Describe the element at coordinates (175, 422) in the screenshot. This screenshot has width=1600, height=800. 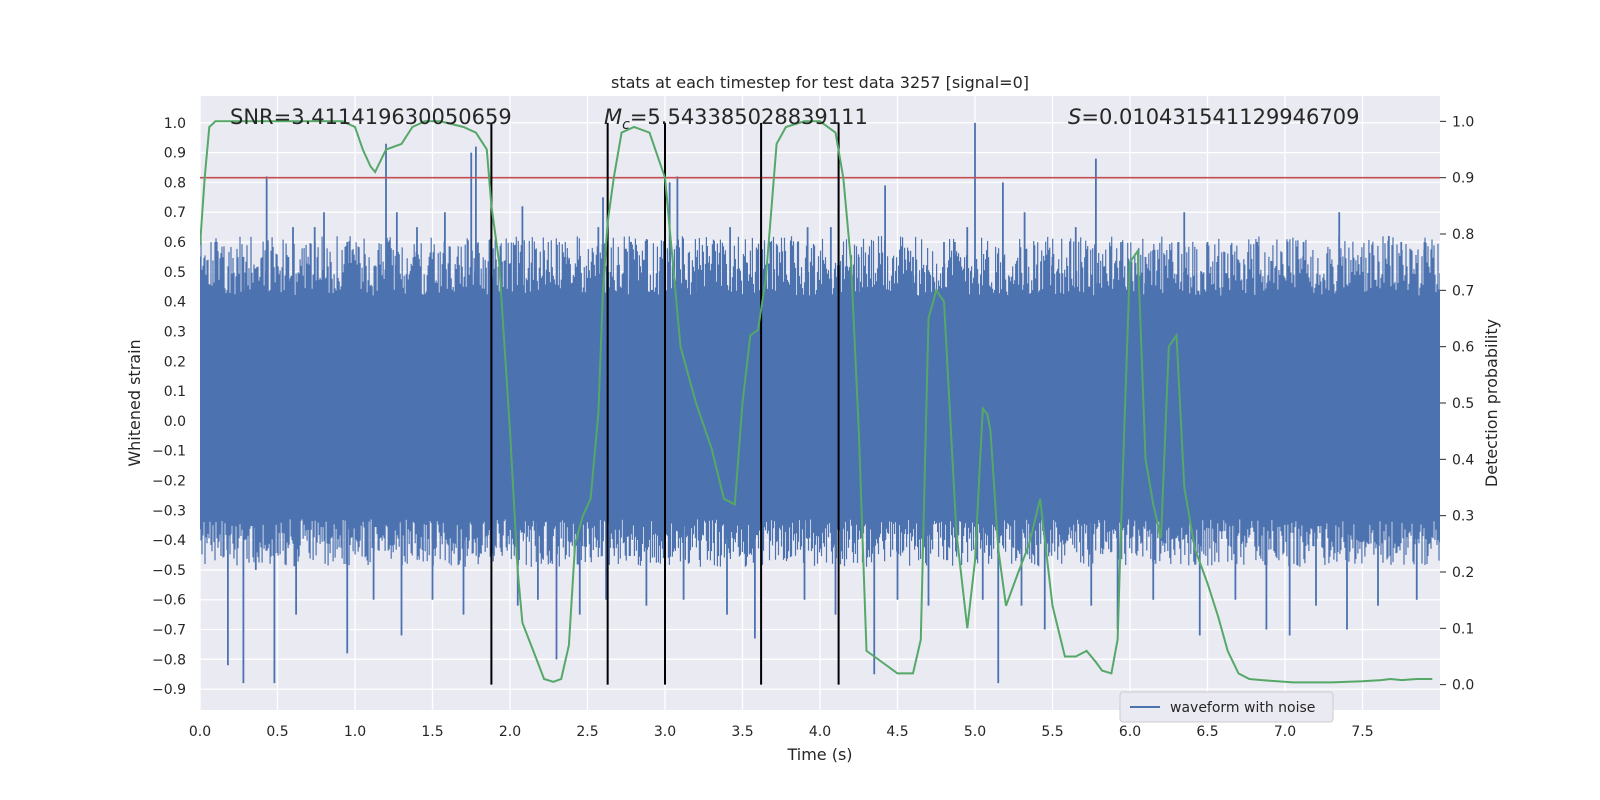
I see `left-y-tick-label: 0.0` at that location.